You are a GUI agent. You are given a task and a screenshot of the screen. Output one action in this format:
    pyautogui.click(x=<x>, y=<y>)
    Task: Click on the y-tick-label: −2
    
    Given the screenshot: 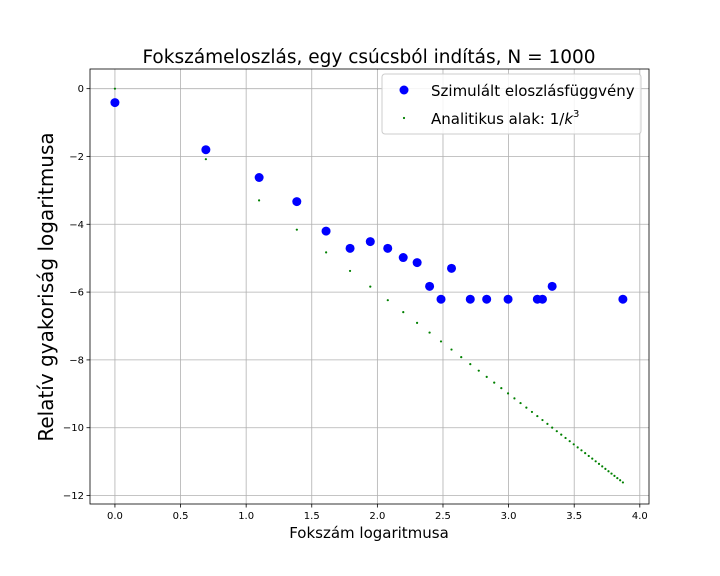 What is the action you would take?
    pyautogui.click(x=76, y=157)
    